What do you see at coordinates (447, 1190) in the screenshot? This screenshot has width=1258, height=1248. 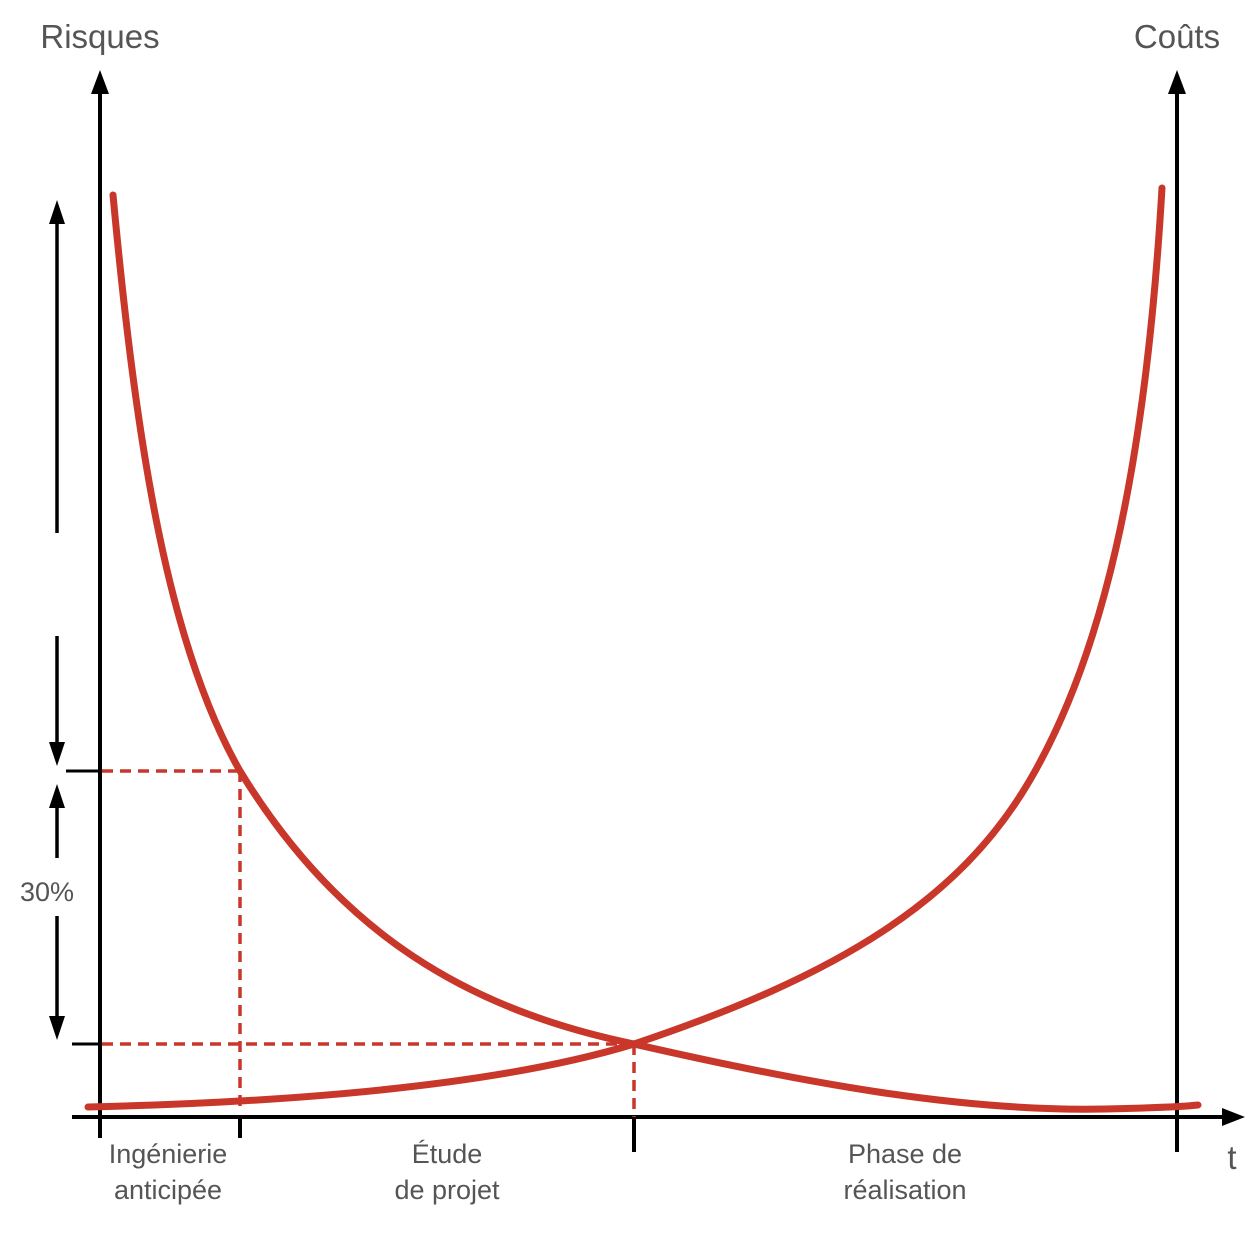 I see `phase-label-study-line2: de projet` at bounding box center [447, 1190].